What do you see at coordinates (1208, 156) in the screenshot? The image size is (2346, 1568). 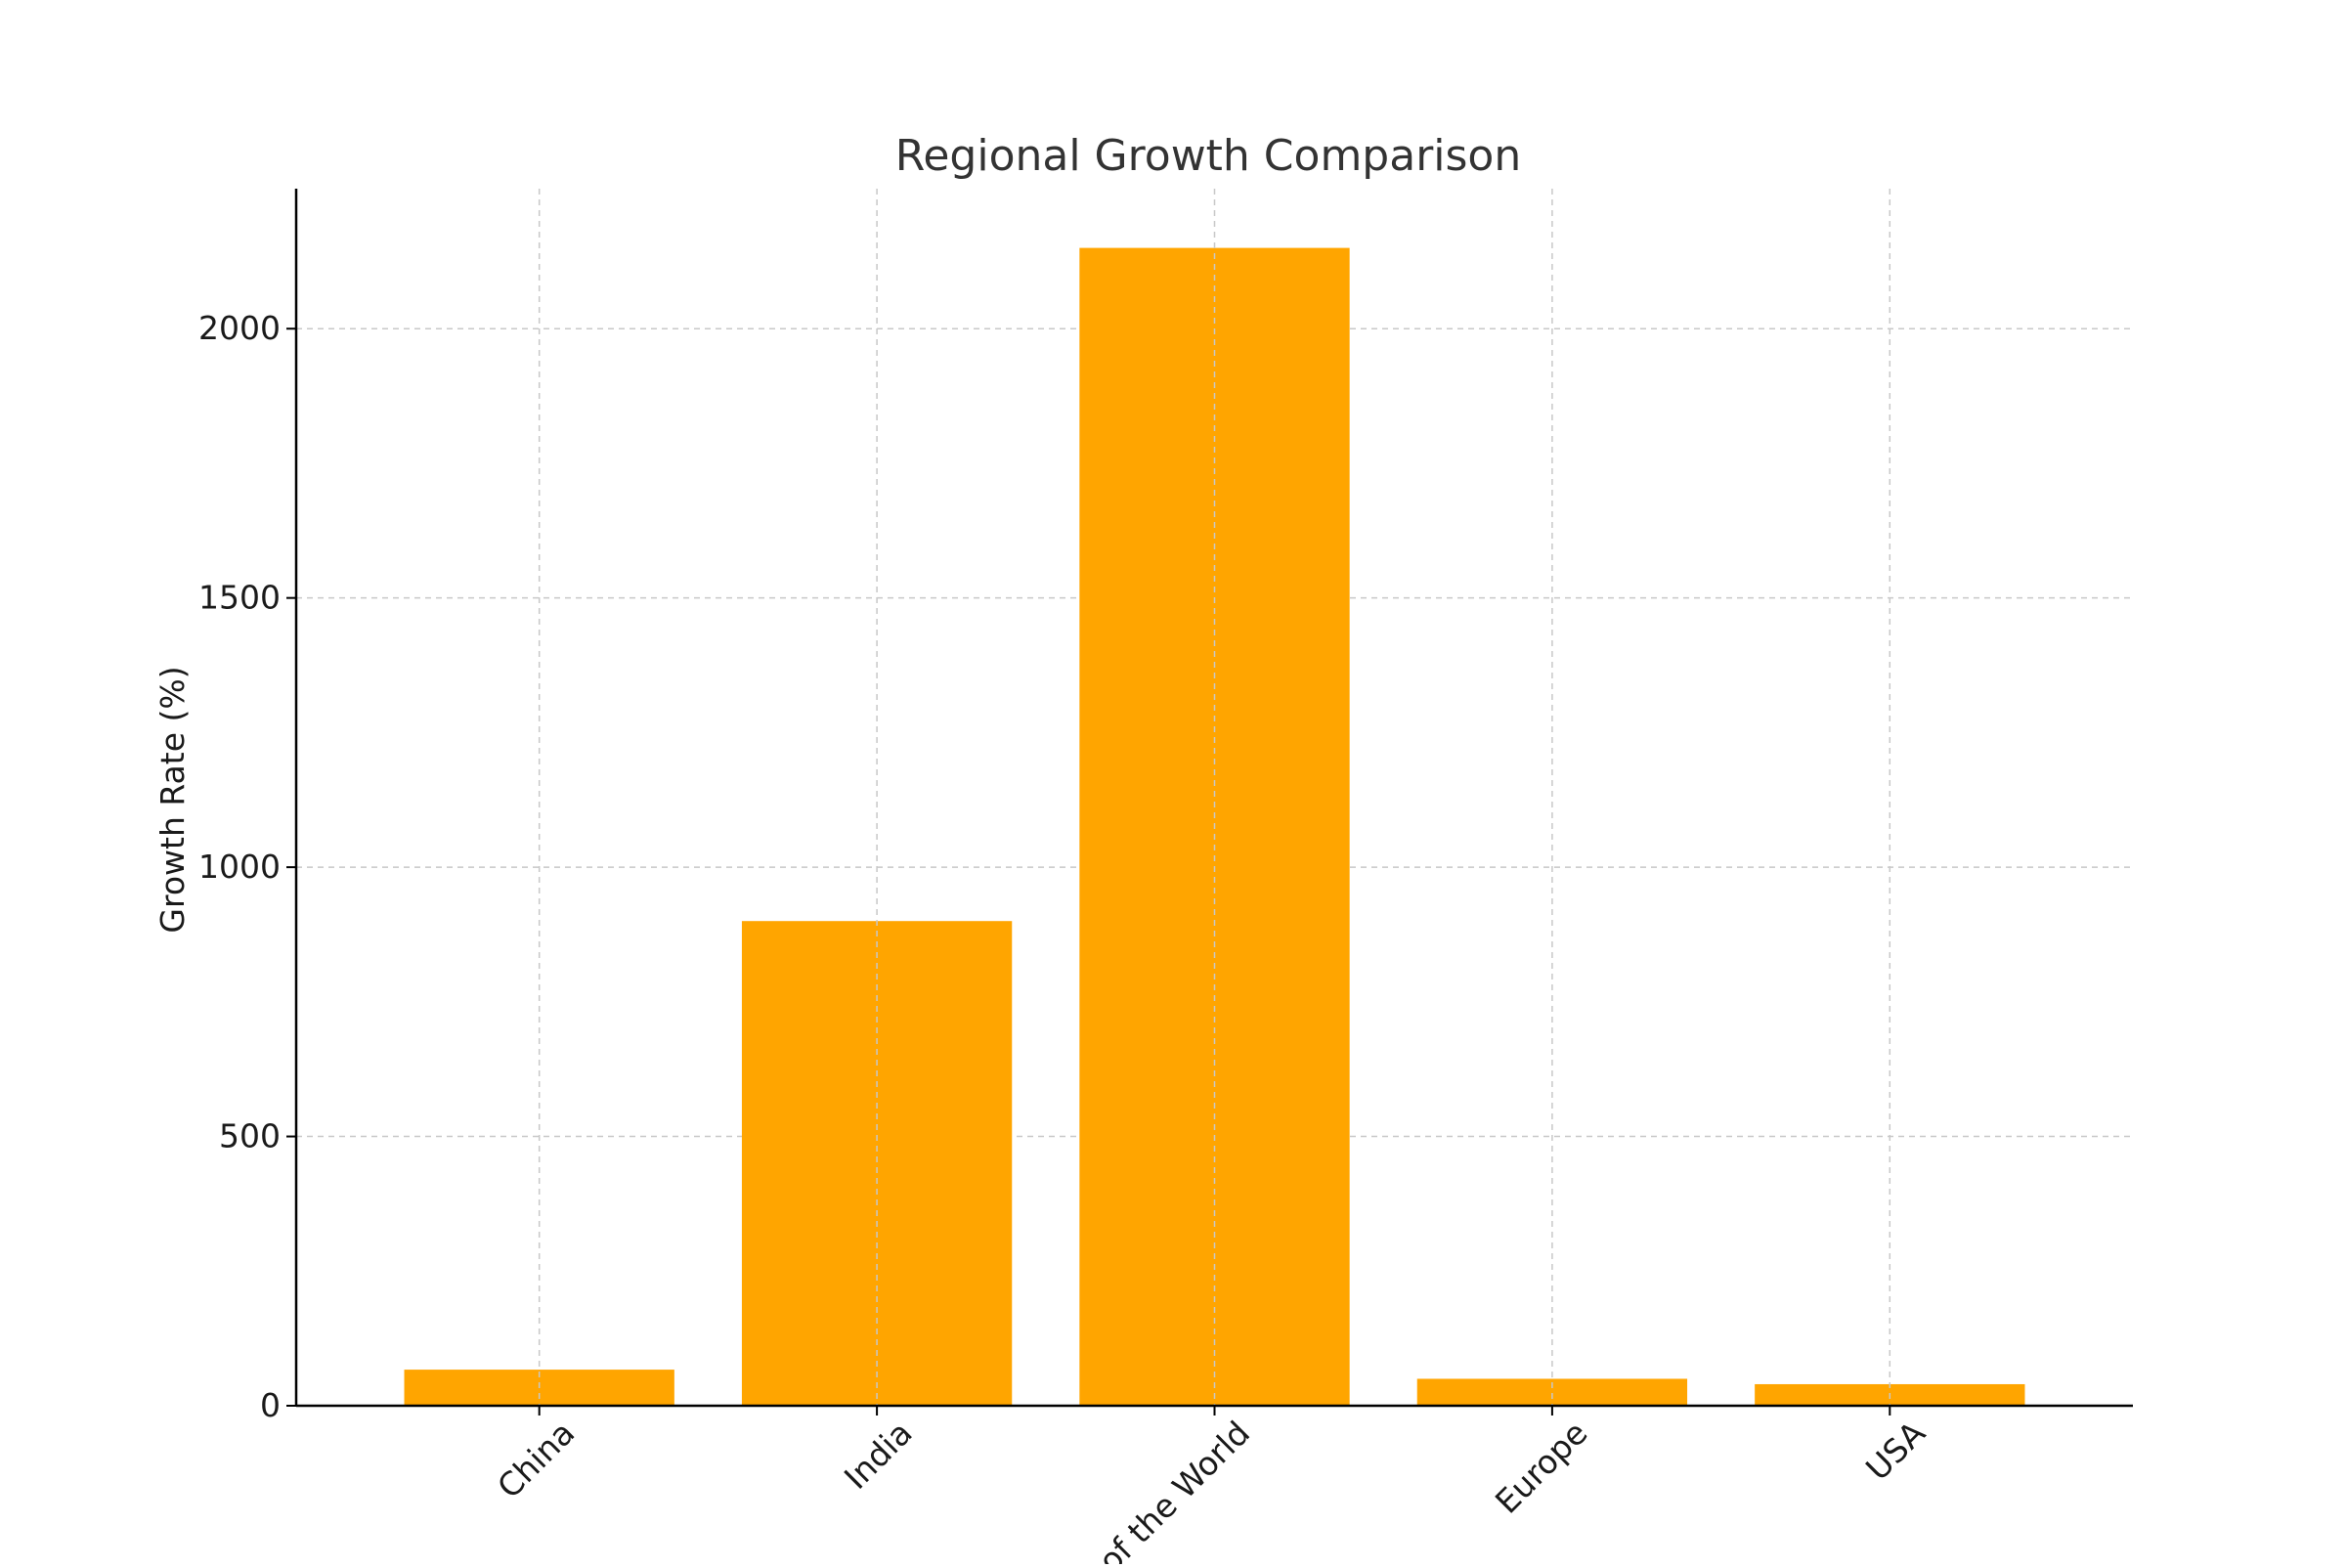 I see `chart-title: Regional Growth Comparison` at bounding box center [1208, 156].